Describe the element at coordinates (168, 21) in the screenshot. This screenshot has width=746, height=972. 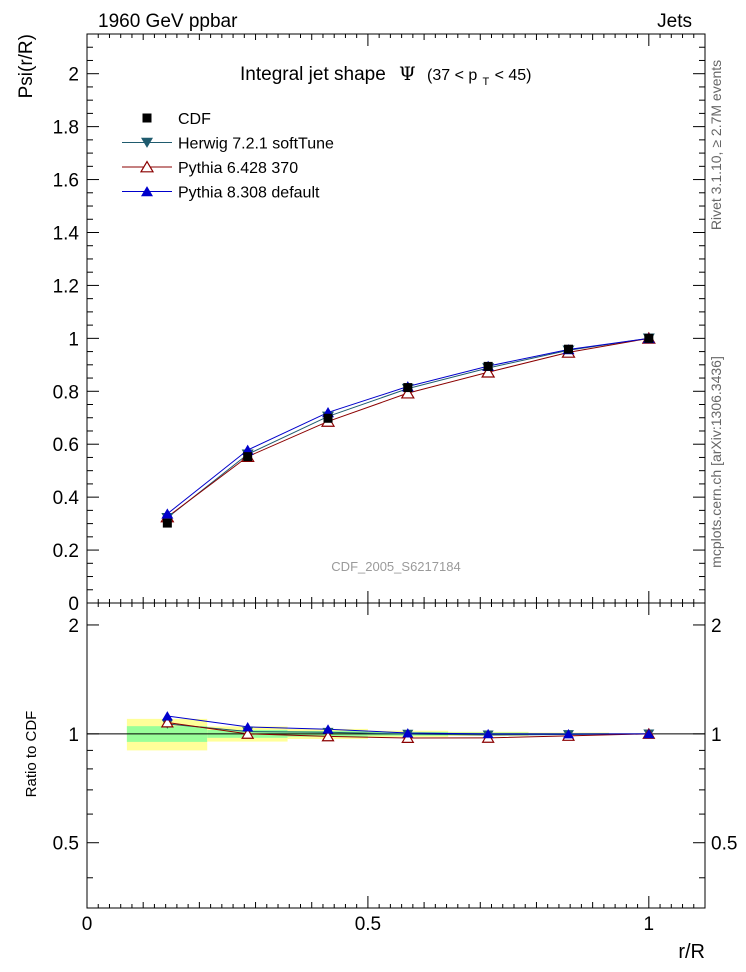
I see `header-left: 1960 GeV ppbar` at that location.